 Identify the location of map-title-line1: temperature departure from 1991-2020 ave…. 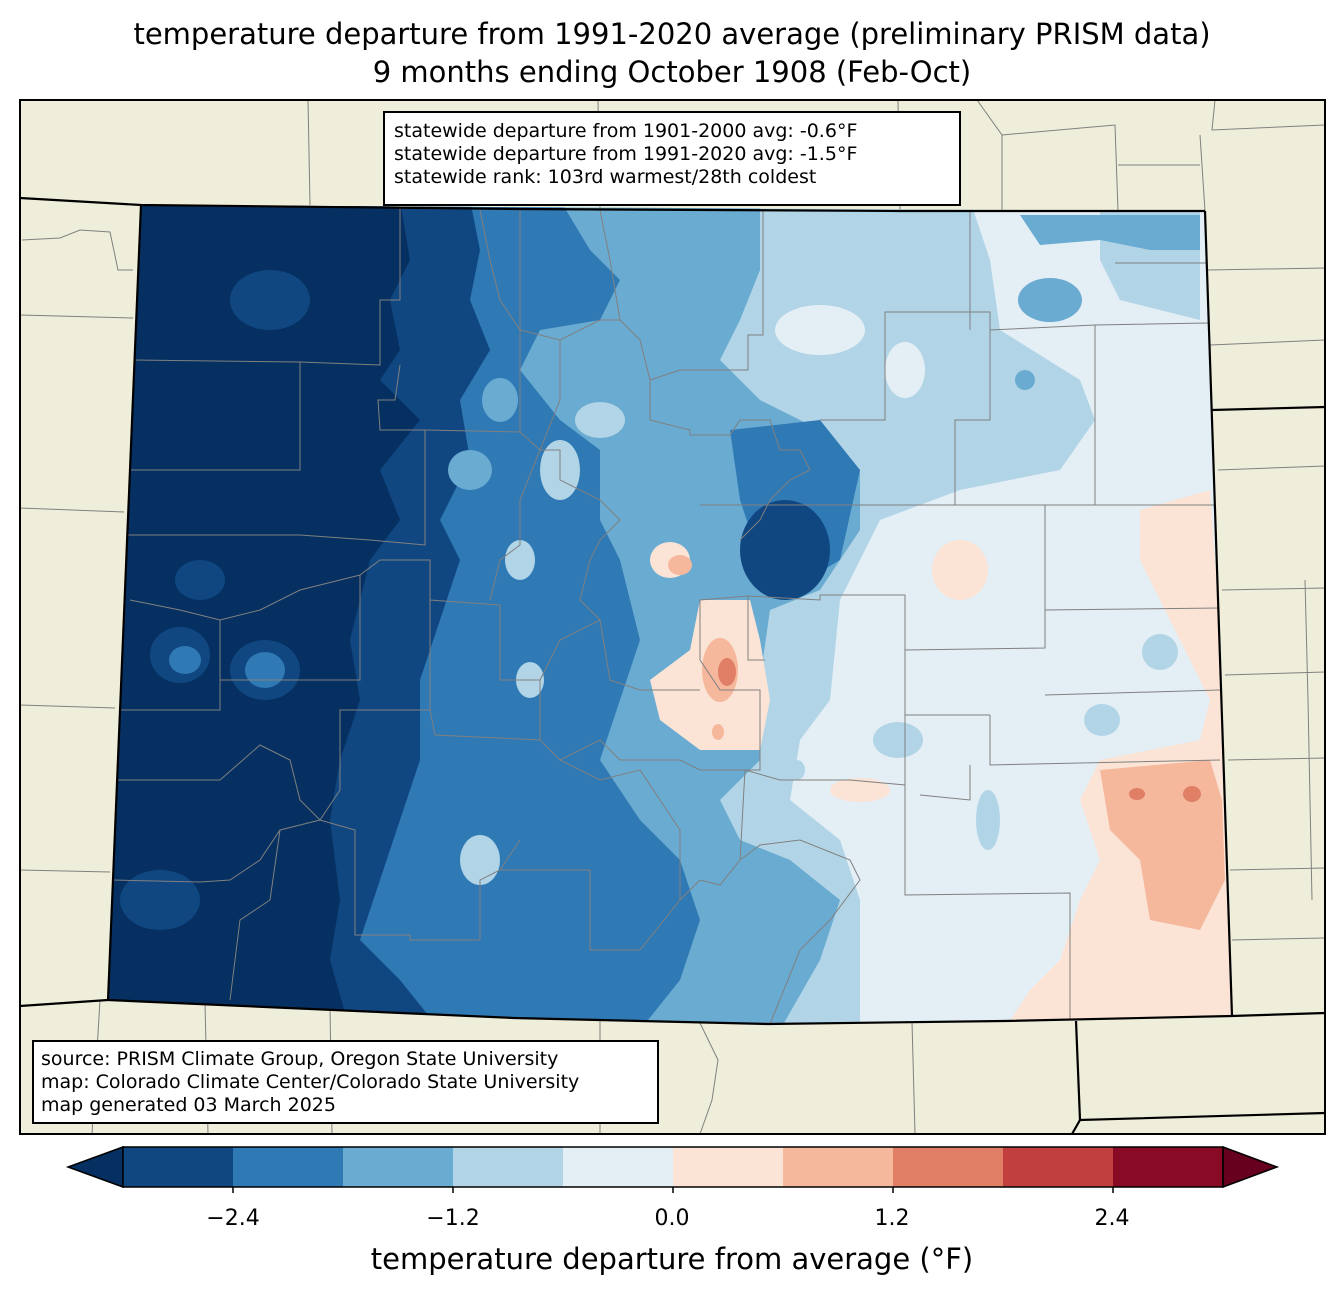
(672, 34).